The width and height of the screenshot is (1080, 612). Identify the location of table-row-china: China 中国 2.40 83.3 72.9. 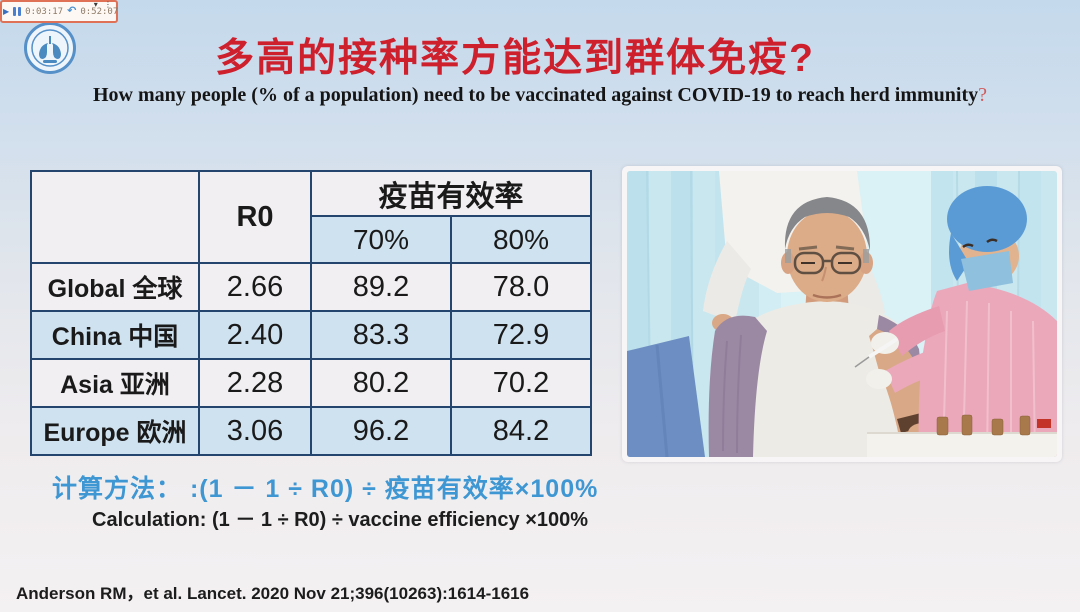
(311, 335).